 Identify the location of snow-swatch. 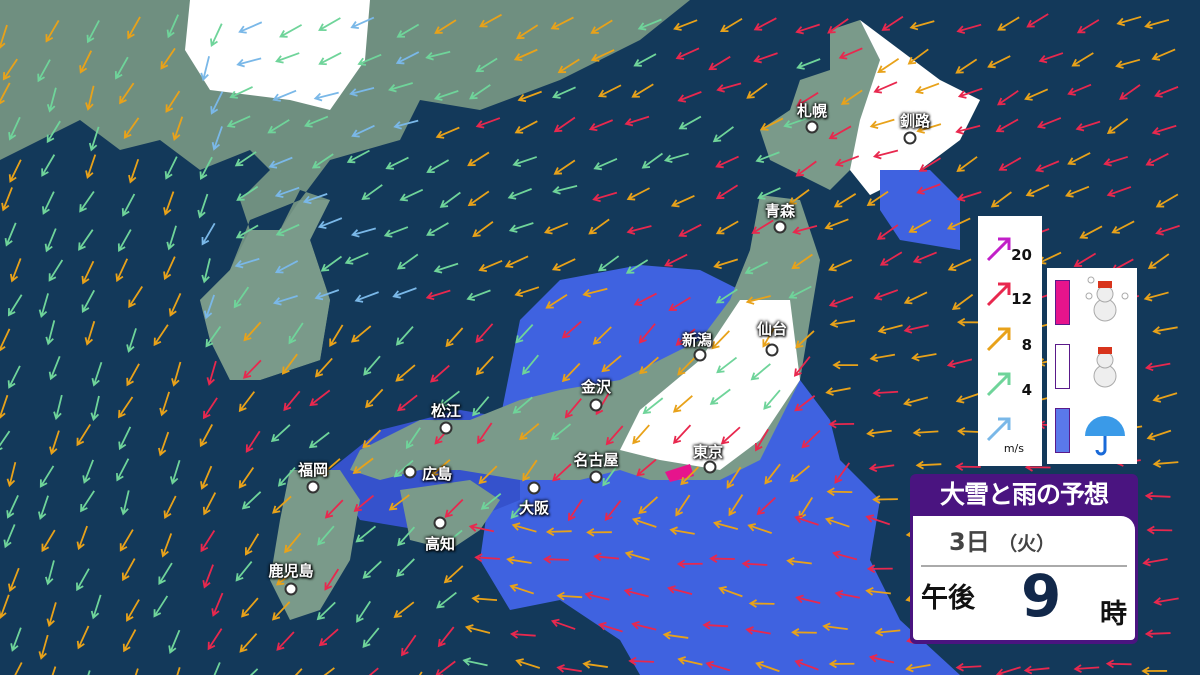
(1062, 366).